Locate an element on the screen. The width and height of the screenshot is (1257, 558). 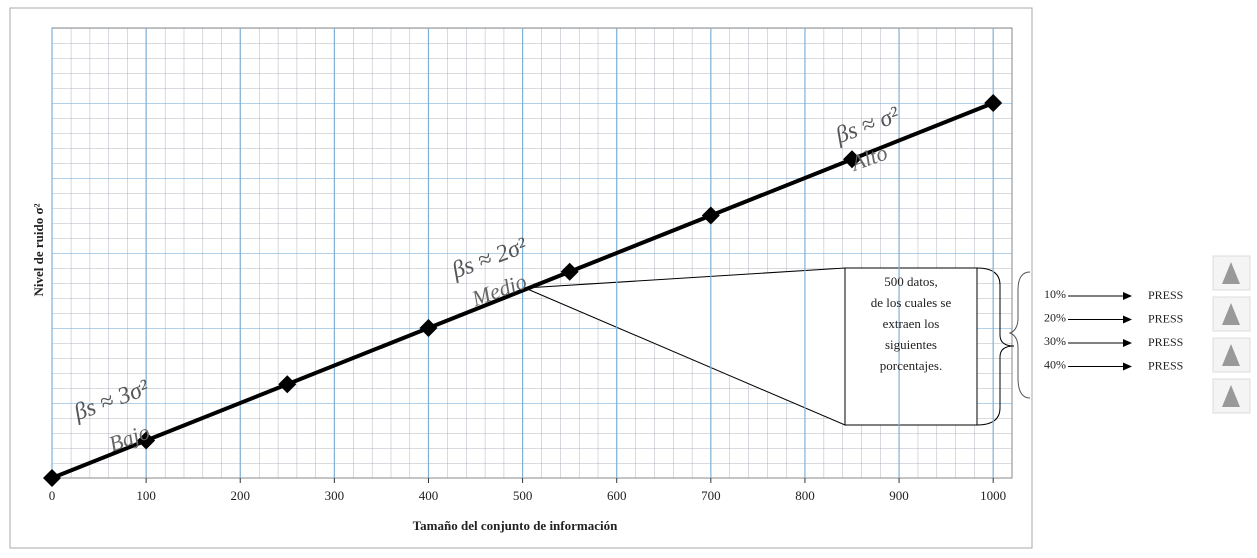
callout-text: de los cuales se is located at coordinates (911, 302).